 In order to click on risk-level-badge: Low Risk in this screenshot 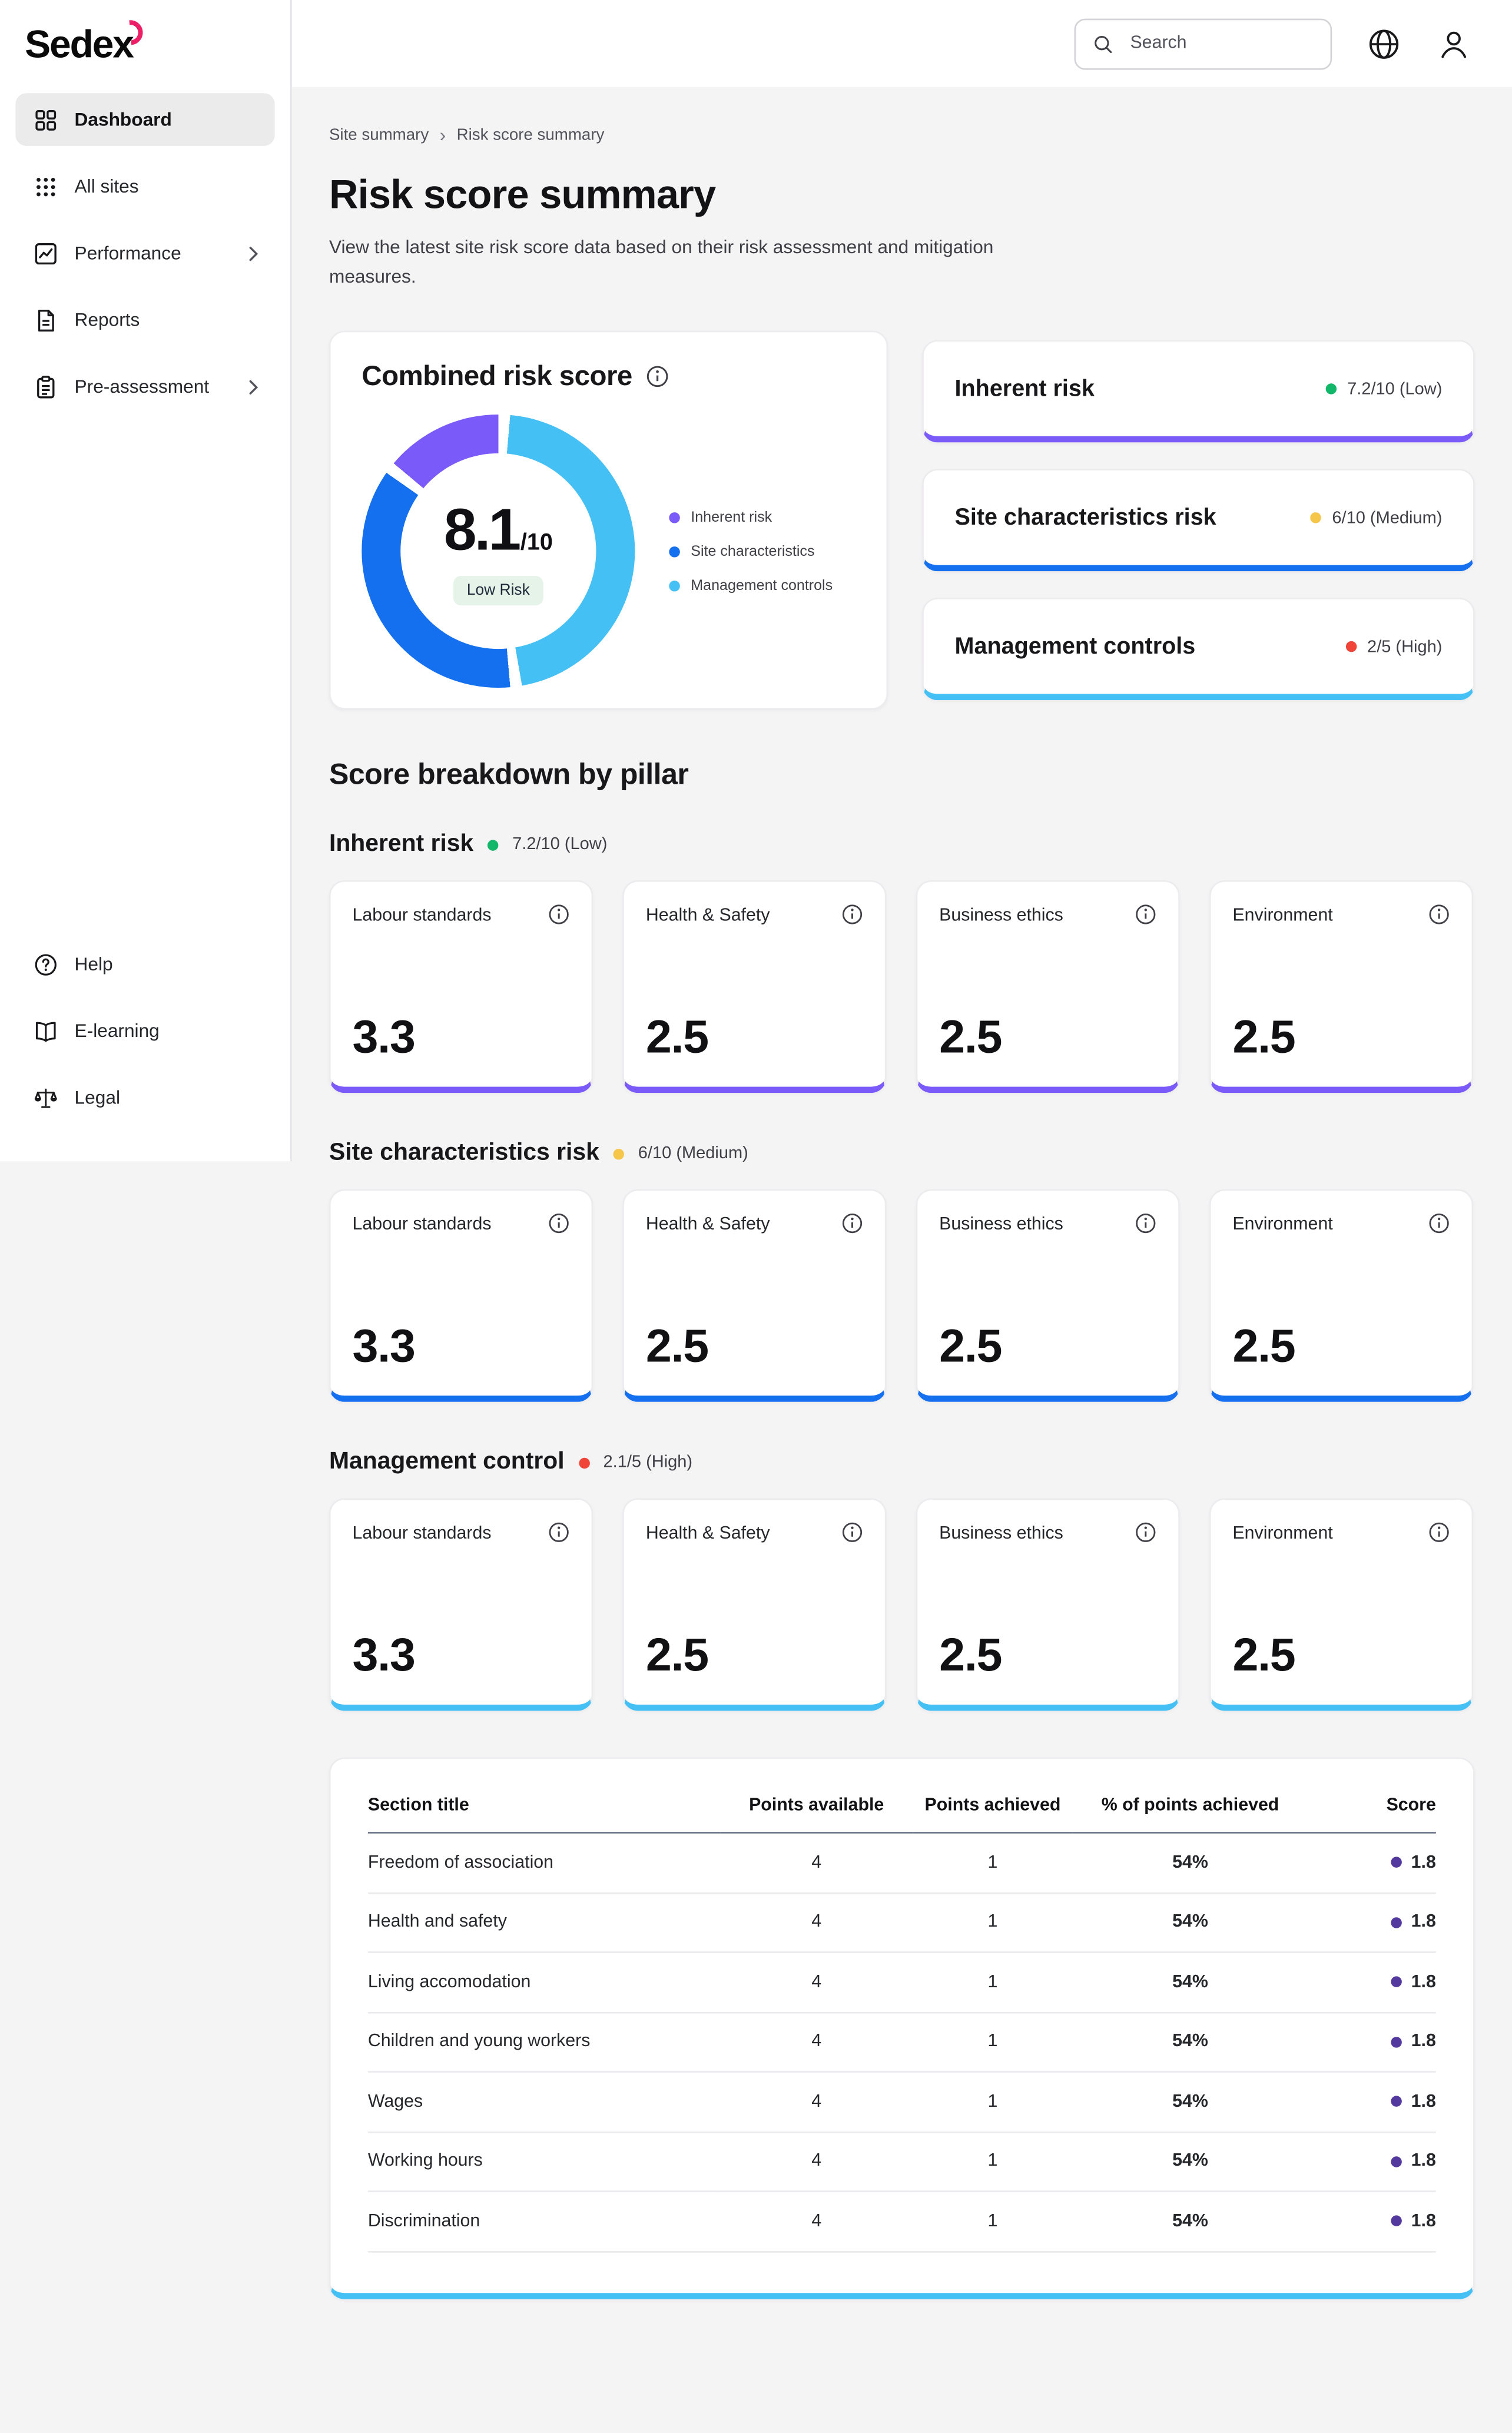, I will do `click(498, 590)`.